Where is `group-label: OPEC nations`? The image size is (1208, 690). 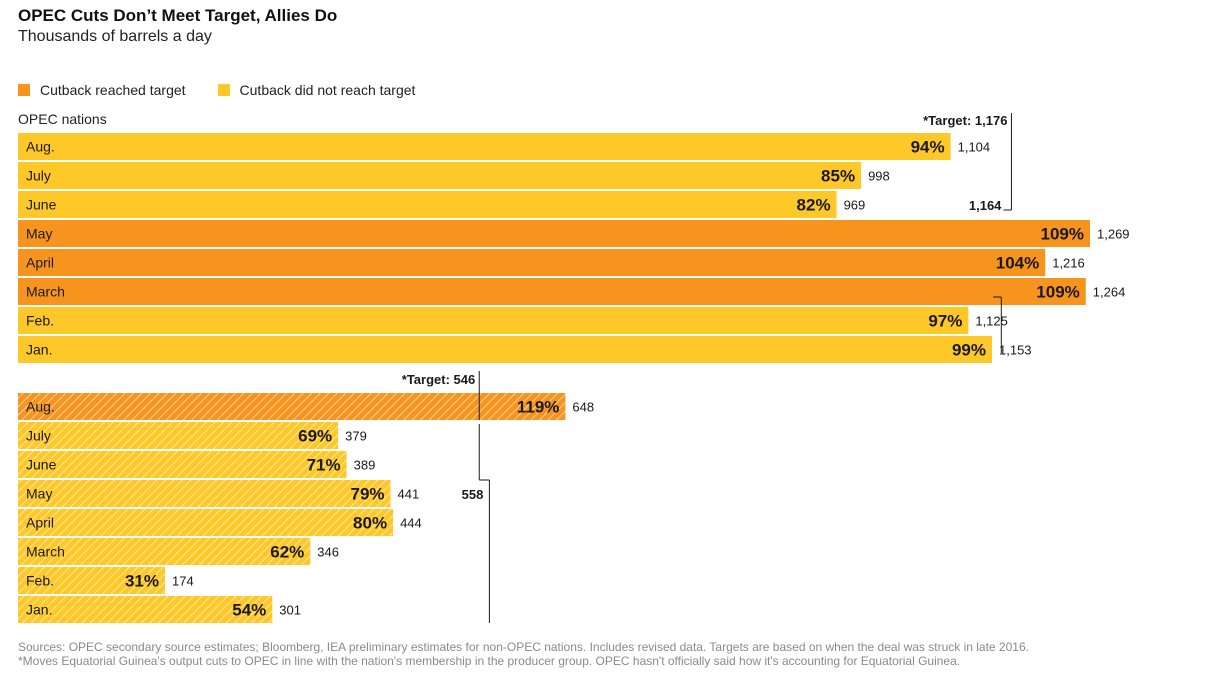
group-label: OPEC nations is located at coordinates (62, 119).